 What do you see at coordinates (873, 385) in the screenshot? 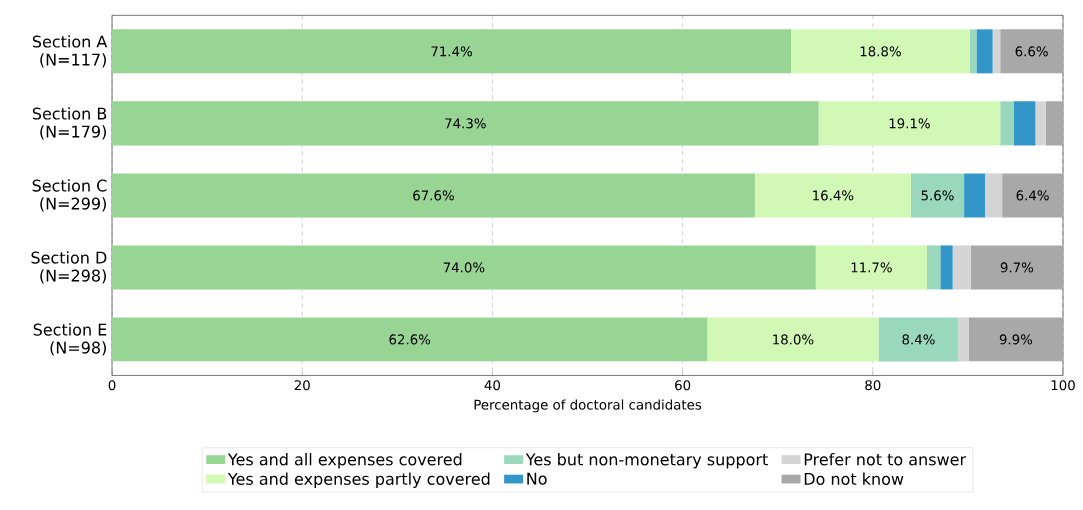
I see `x-tick-label: 80` at bounding box center [873, 385].